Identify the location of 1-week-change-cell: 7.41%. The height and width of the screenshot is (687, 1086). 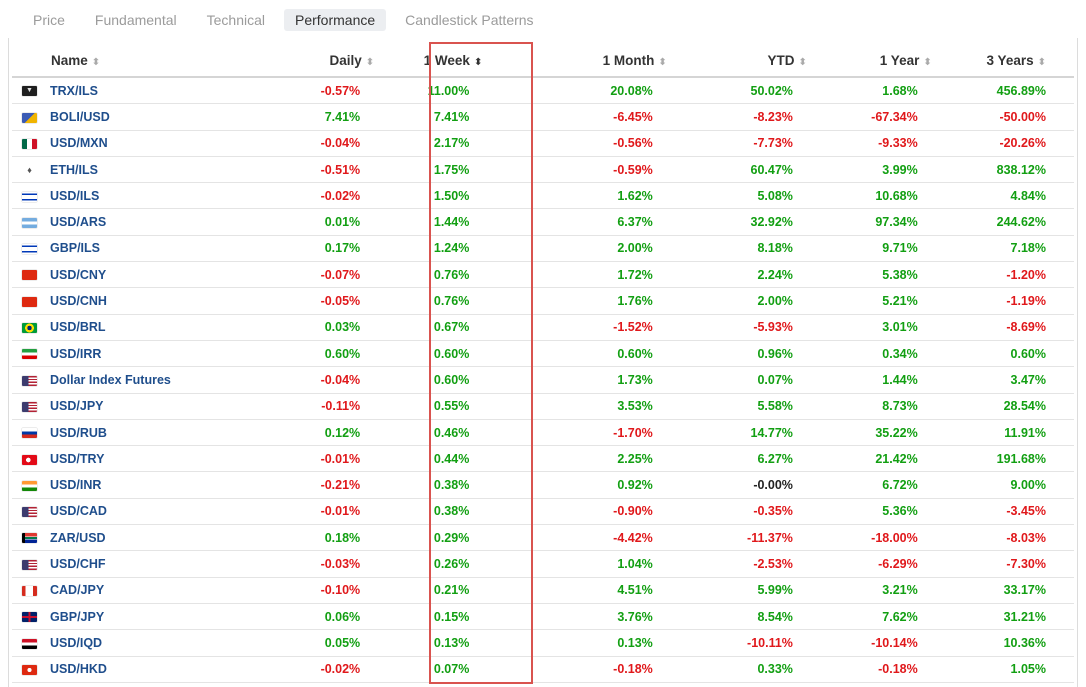
(444, 117).